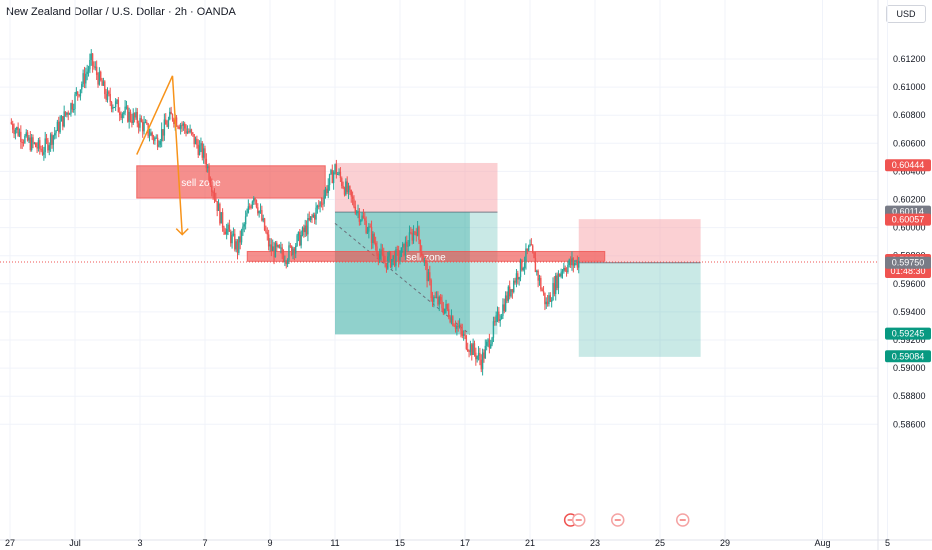 This screenshot has height=550, width=932. I want to click on currency-button: USD, so click(906, 14).